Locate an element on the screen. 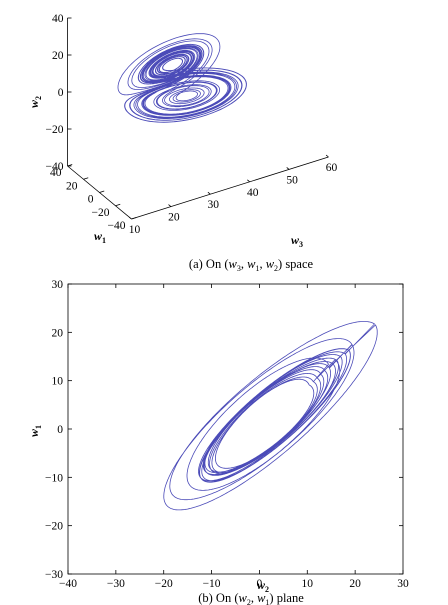 The height and width of the screenshot is (605, 448). plot-a-w1-tick-label: −40 is located at coordinates (117, 226).